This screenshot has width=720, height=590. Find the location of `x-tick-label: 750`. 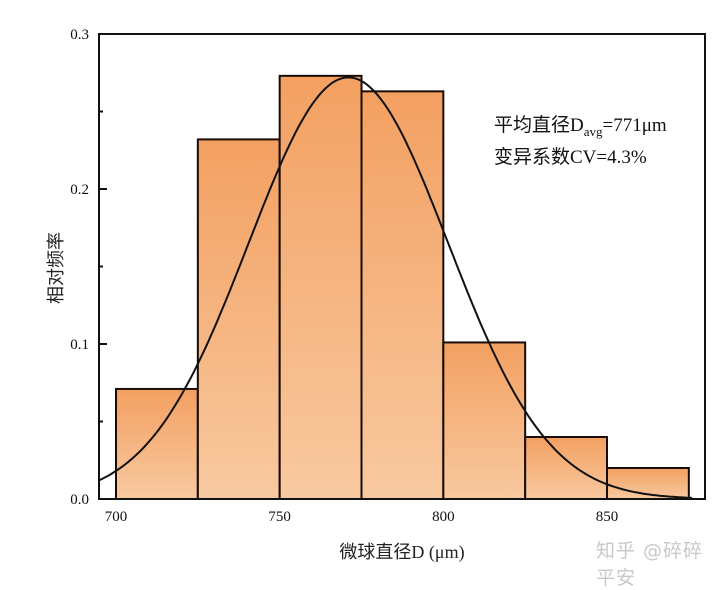

x-tick-label: 750 is located at coordinates (279, 517).